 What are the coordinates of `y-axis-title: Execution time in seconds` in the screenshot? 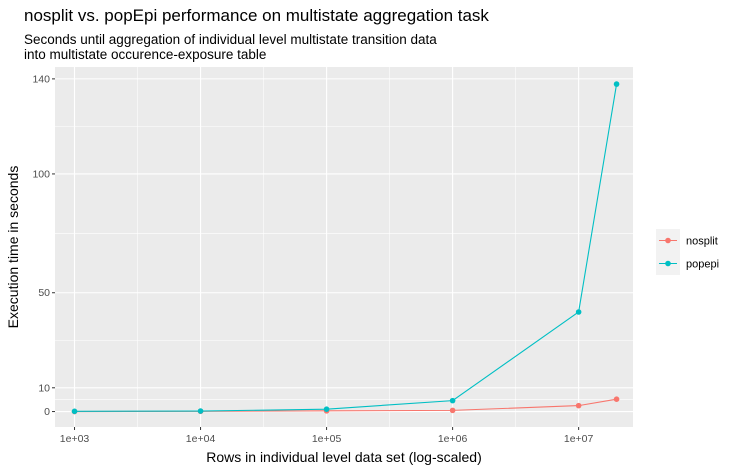 It's located at (13, 247).